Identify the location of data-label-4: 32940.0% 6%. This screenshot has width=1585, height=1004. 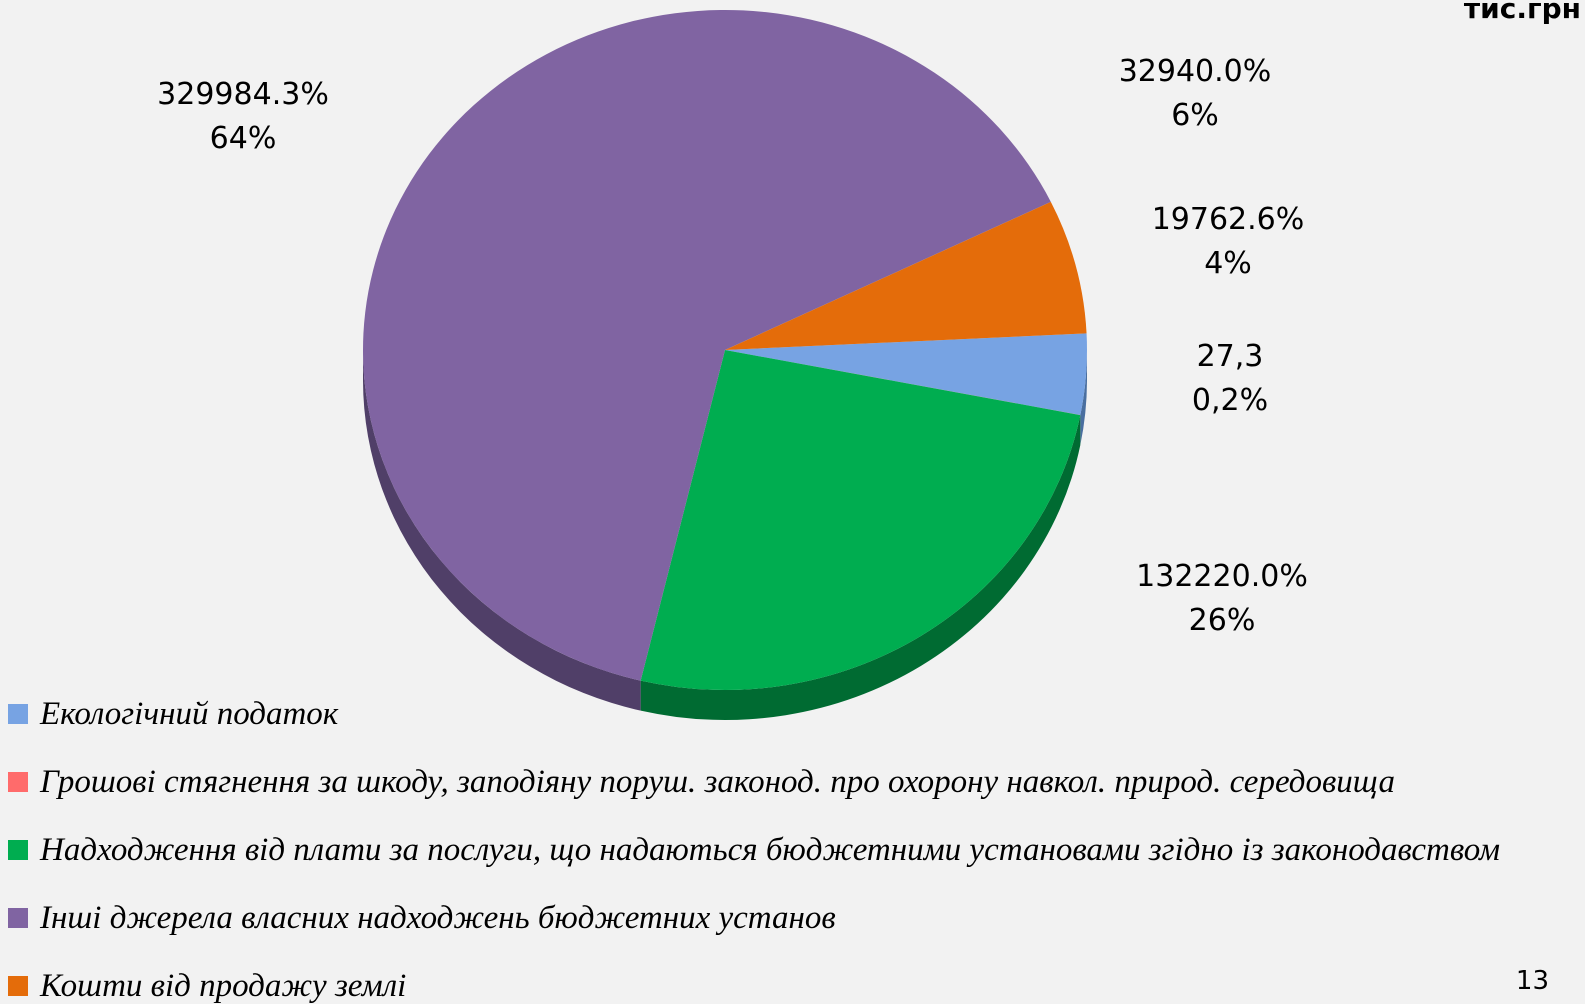
(1195, 94).